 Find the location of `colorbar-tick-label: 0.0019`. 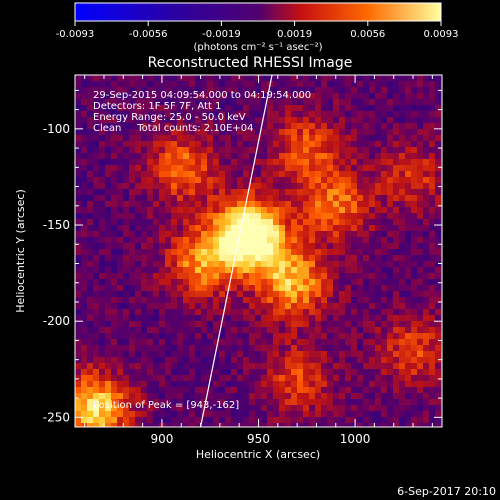

colorbar-tick-label: 0.0019 is located at coordinates (294, 34).